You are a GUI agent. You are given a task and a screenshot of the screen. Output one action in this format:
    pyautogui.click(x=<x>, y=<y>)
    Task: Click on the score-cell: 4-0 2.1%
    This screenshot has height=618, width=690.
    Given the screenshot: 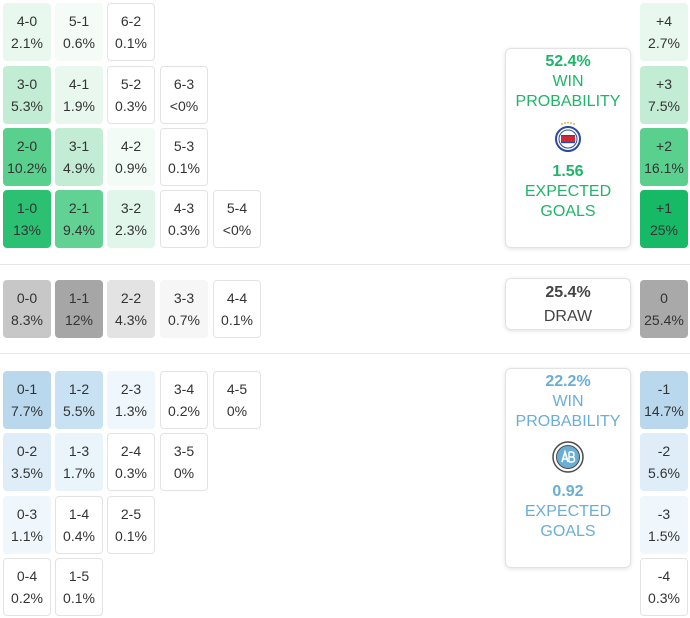 What is the action you would take?
    pyautogui.click(x=27, y=32)
    